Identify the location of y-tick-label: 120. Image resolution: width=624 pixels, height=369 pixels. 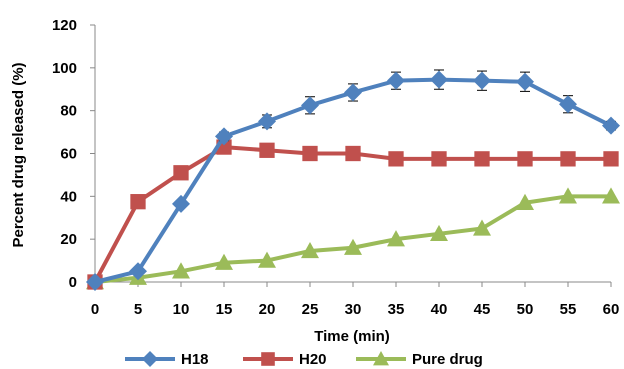
(64, 25).